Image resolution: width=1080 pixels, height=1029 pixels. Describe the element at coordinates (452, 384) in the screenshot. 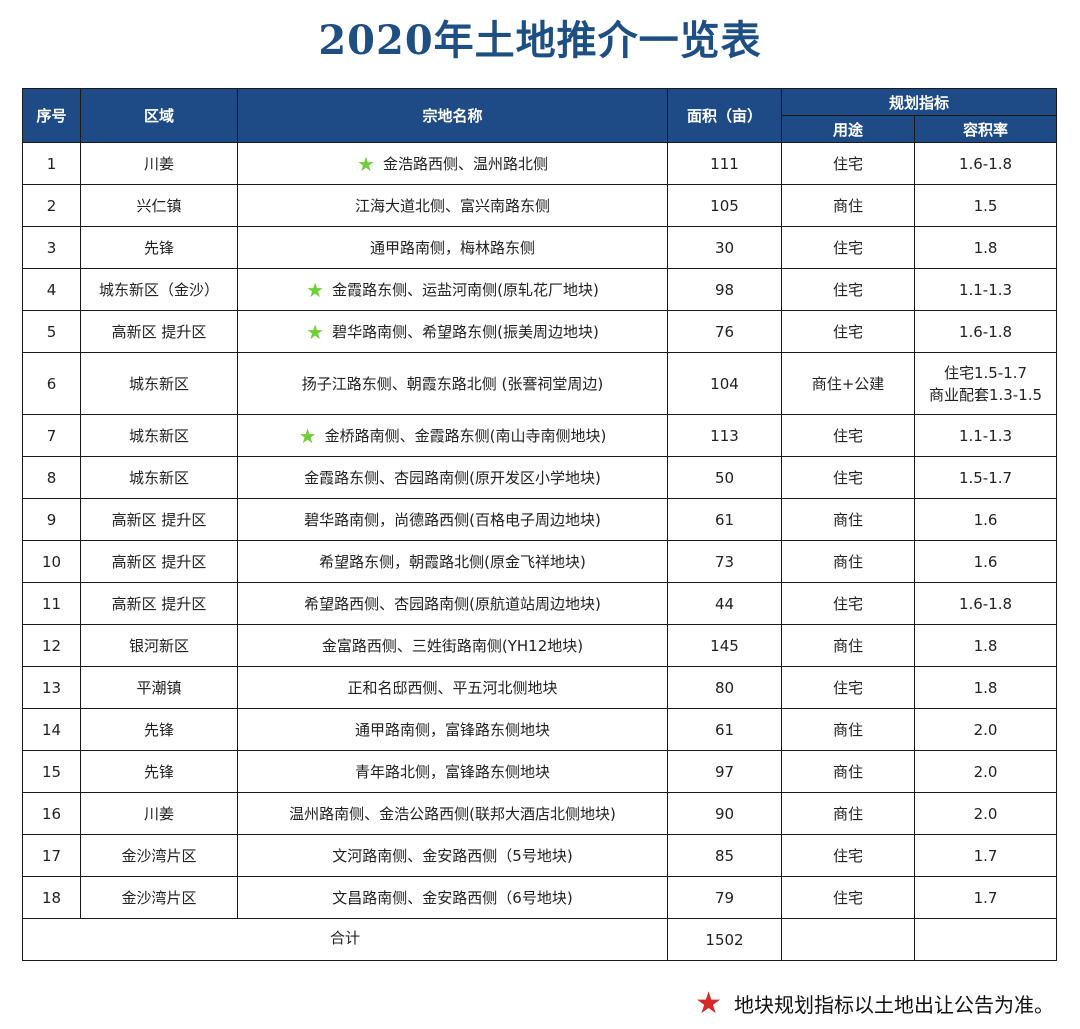

I see `parcel-name: 扬子江路东侧、朝霞东路北侧 (张謇祠堂周边)` at that location.